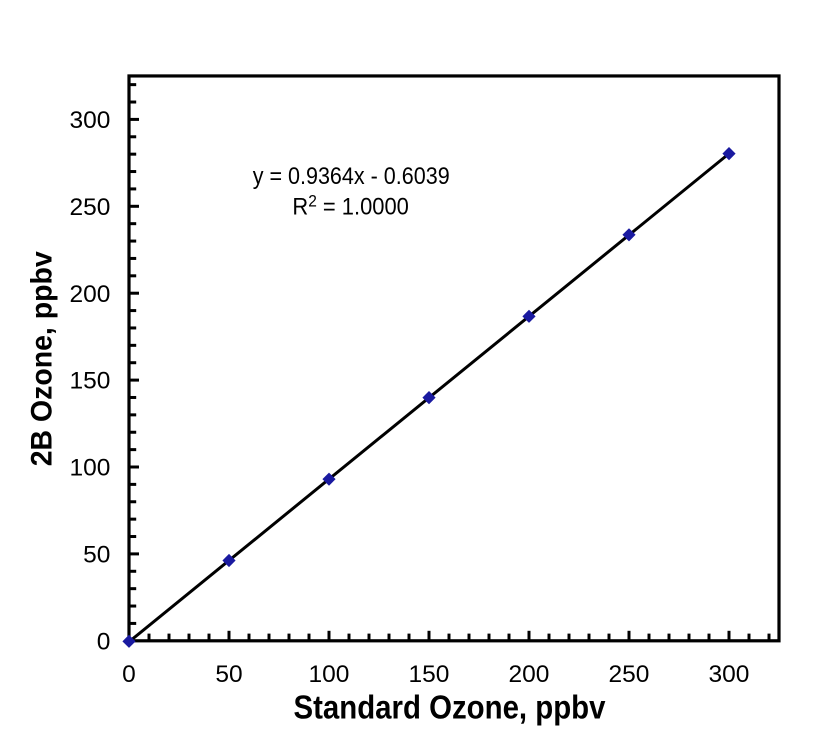 The image size is (830, 738). Describe the element at coordinates (450, 706) in the screenshot. I see `svg-text: Standard Ozone, ppbv` at that location.